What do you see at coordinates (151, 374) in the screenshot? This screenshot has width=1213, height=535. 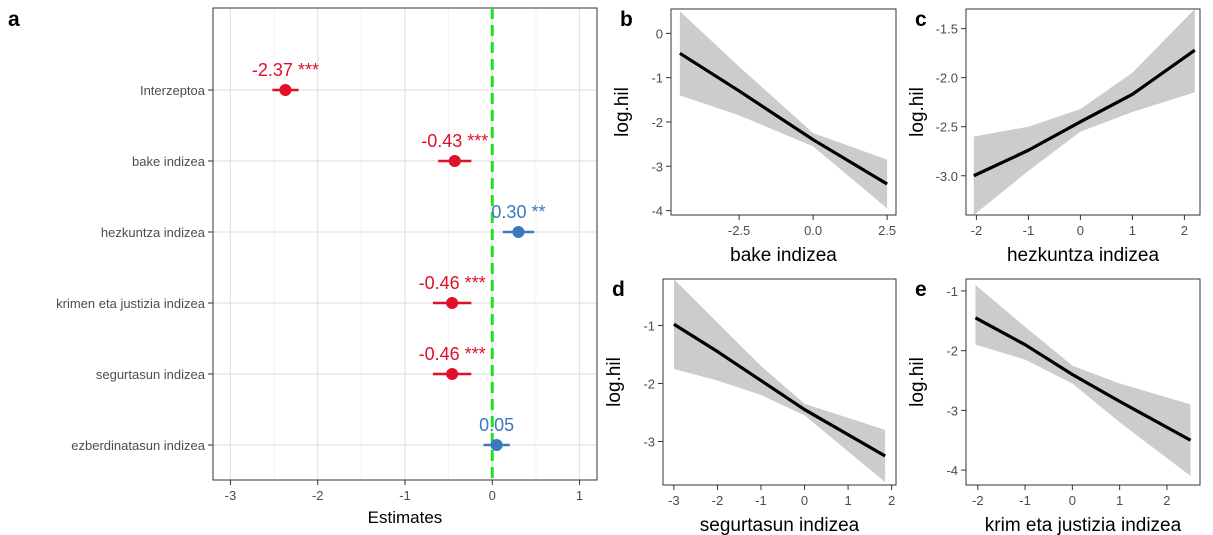 I see `y-tick-label: segurtasun indizea` at bounding box center [151, 374].